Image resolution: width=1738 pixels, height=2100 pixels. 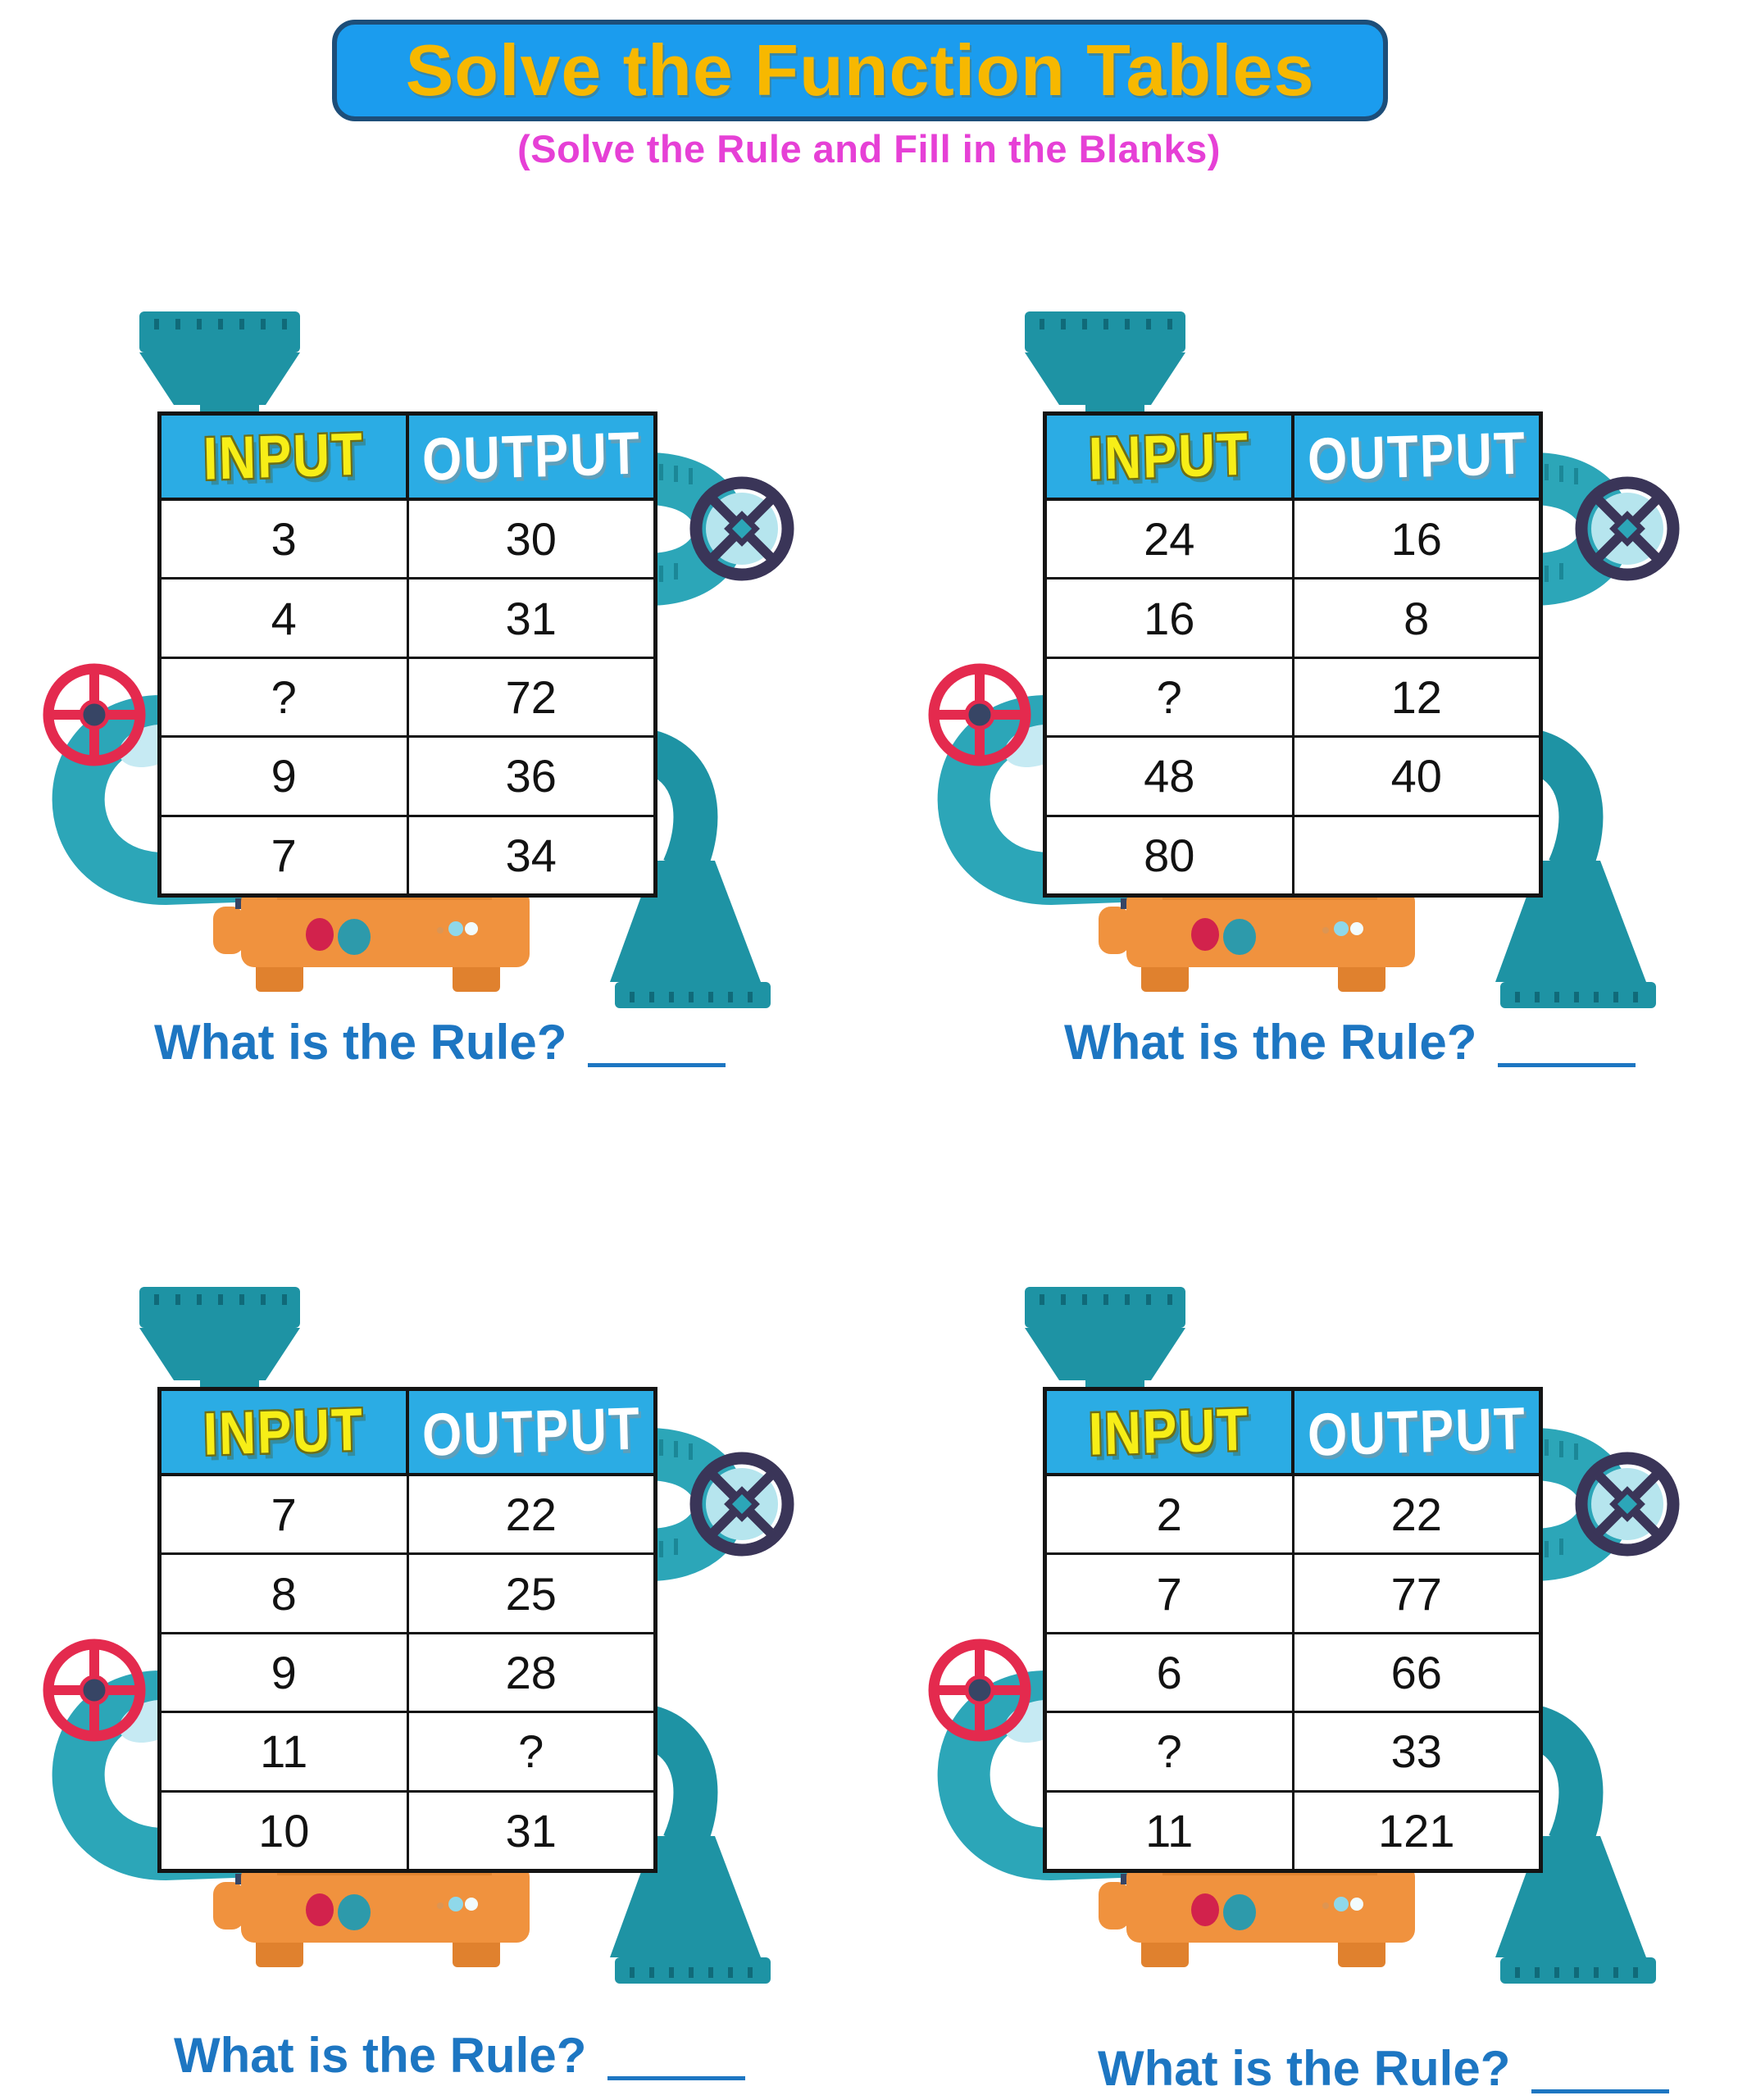 I want to click on table-row: ? 33, so click(x=1293, y=1753).